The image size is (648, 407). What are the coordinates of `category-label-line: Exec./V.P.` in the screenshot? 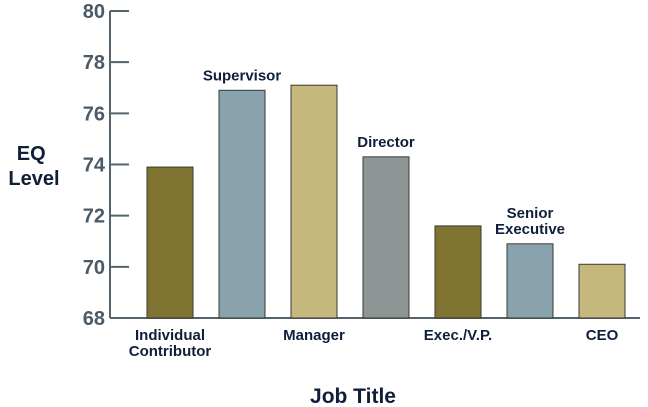 It's located at (458, 335).